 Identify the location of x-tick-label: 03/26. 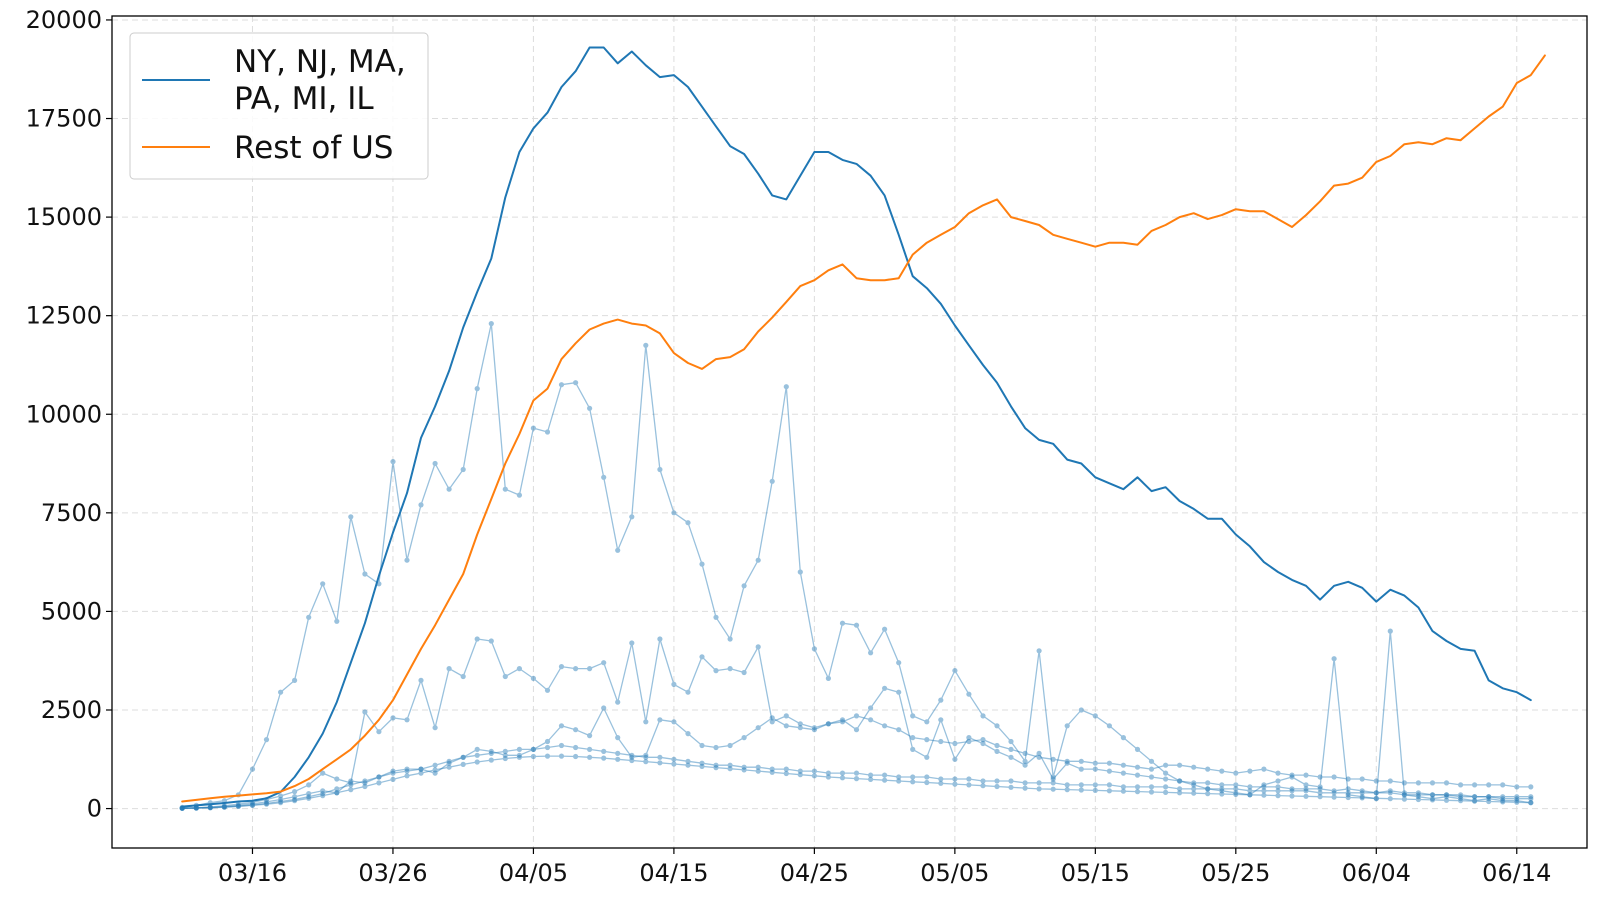
(392, 873).